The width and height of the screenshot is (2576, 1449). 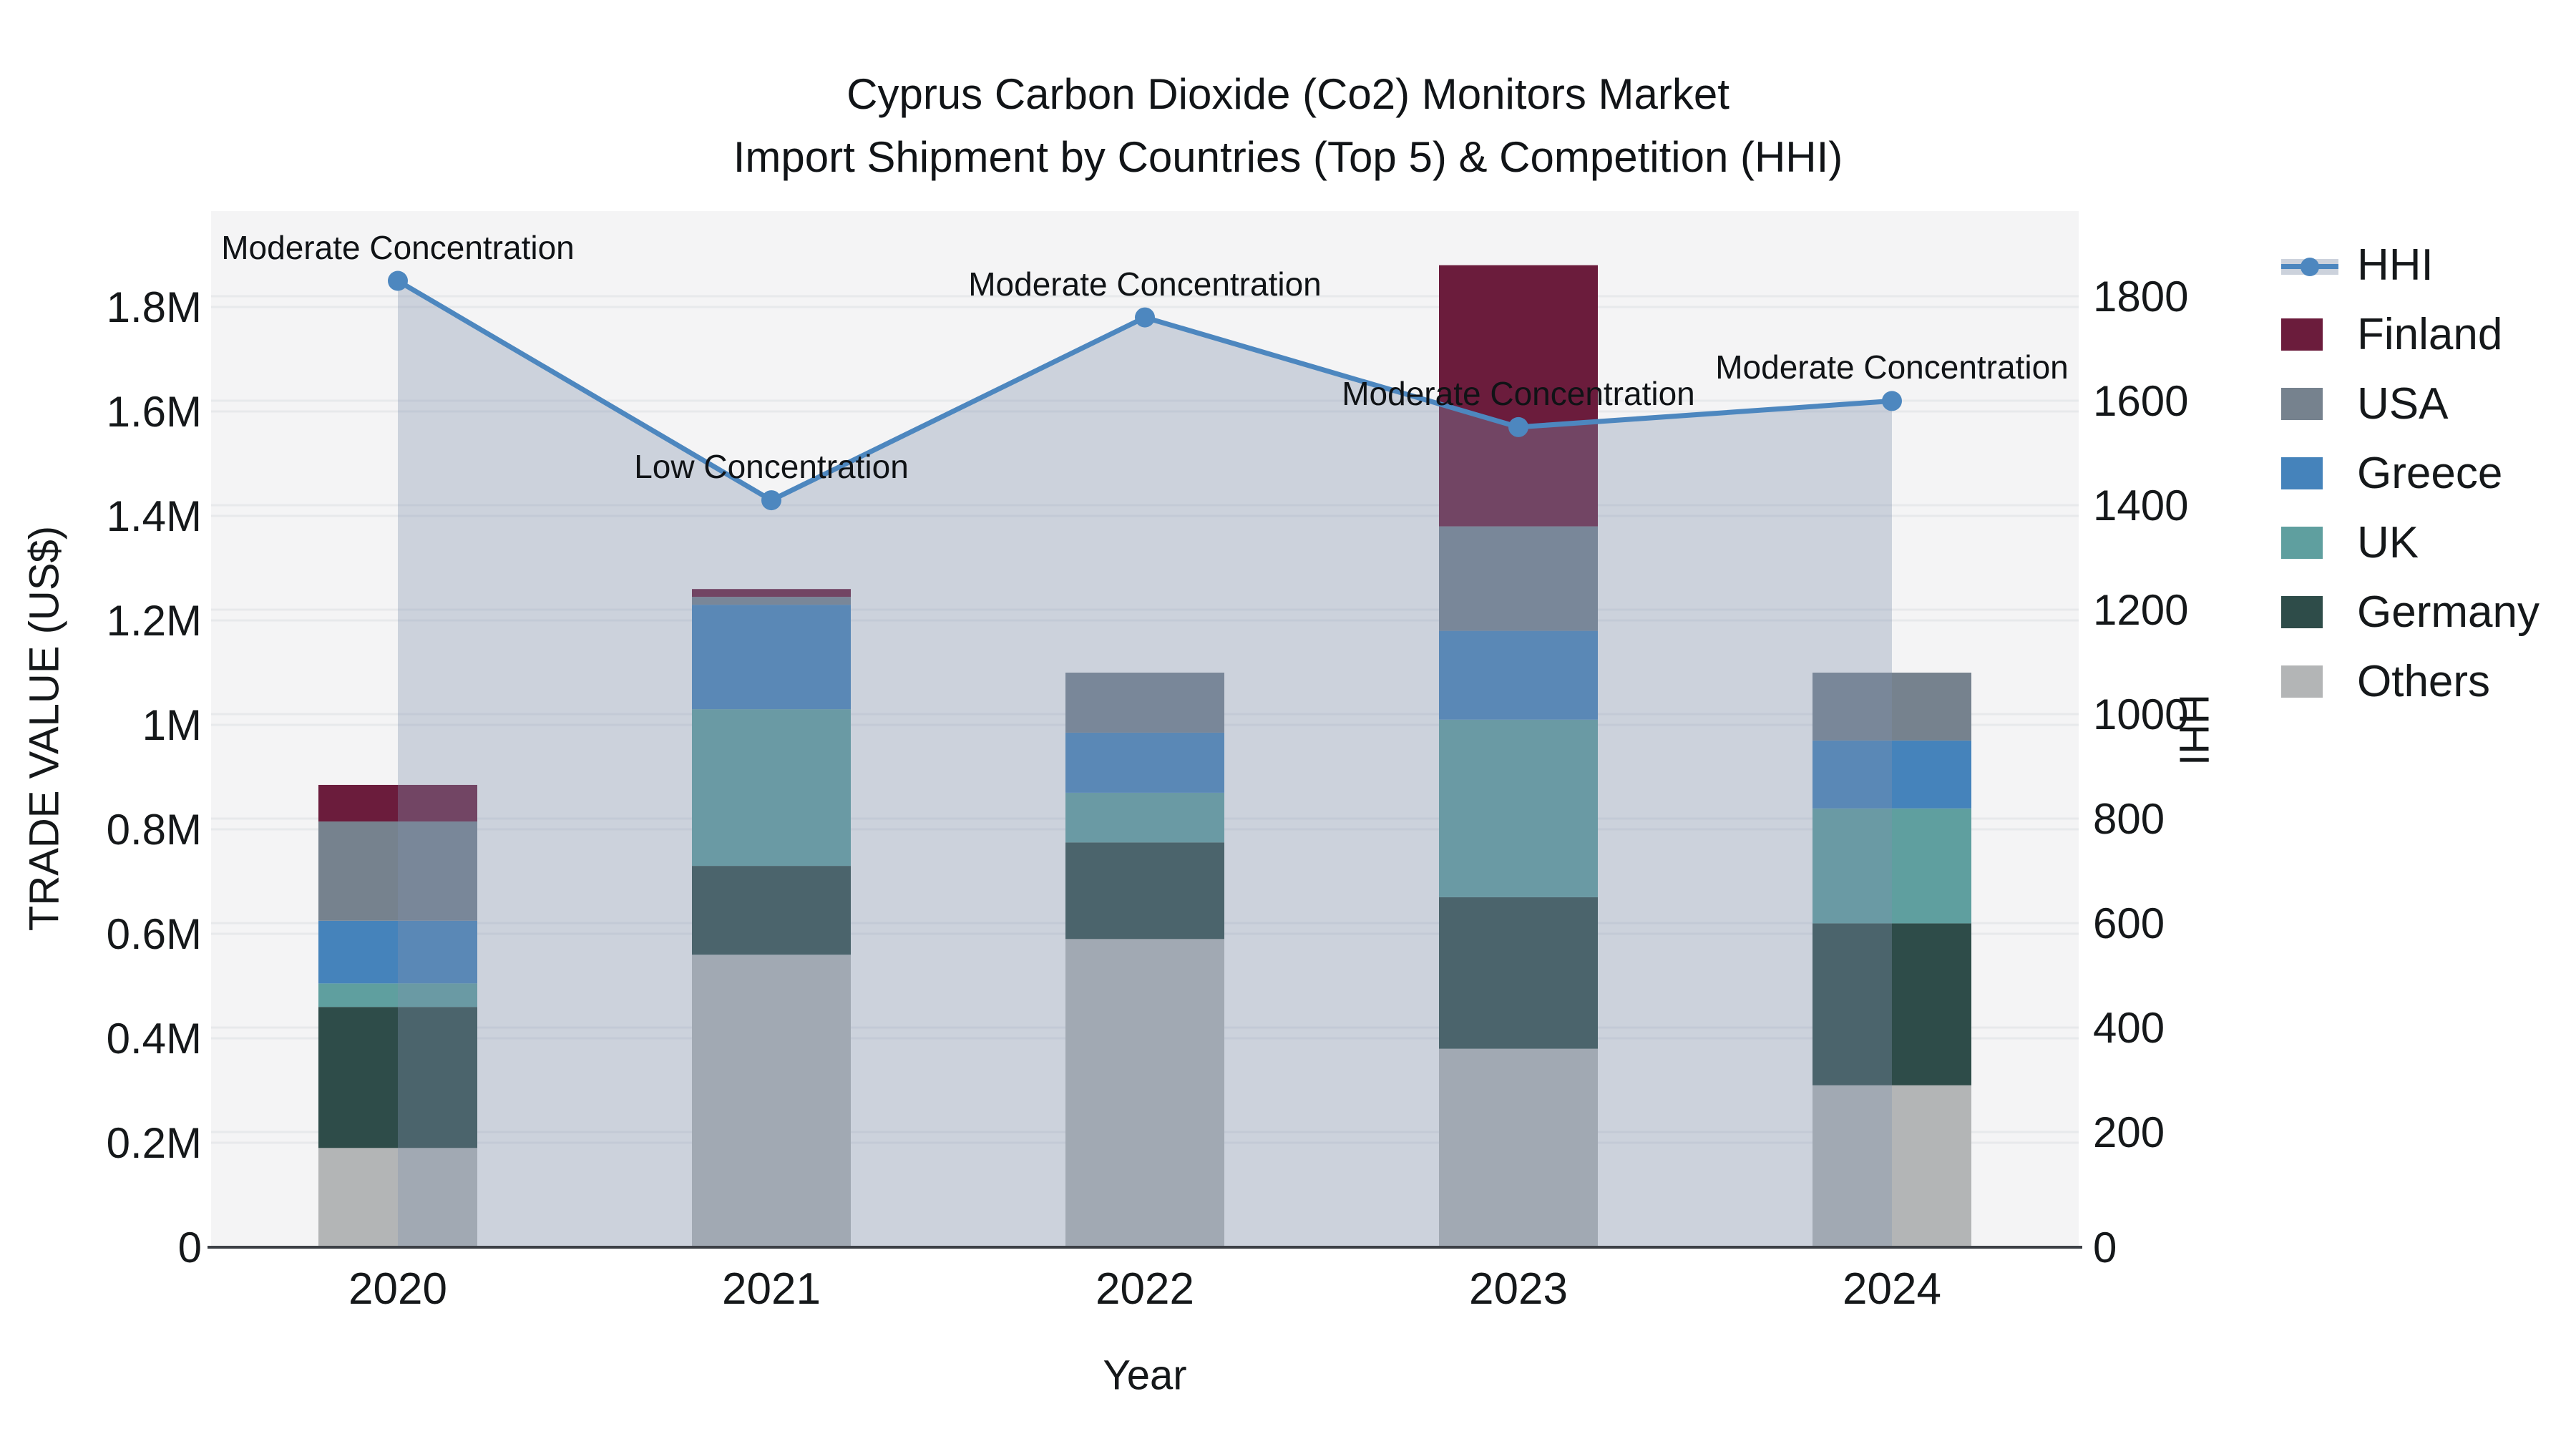 What do you see at coordinates (398, 280) in the screenshot?
I see `hhi-marker-2020` at bounding box center [398, 280].